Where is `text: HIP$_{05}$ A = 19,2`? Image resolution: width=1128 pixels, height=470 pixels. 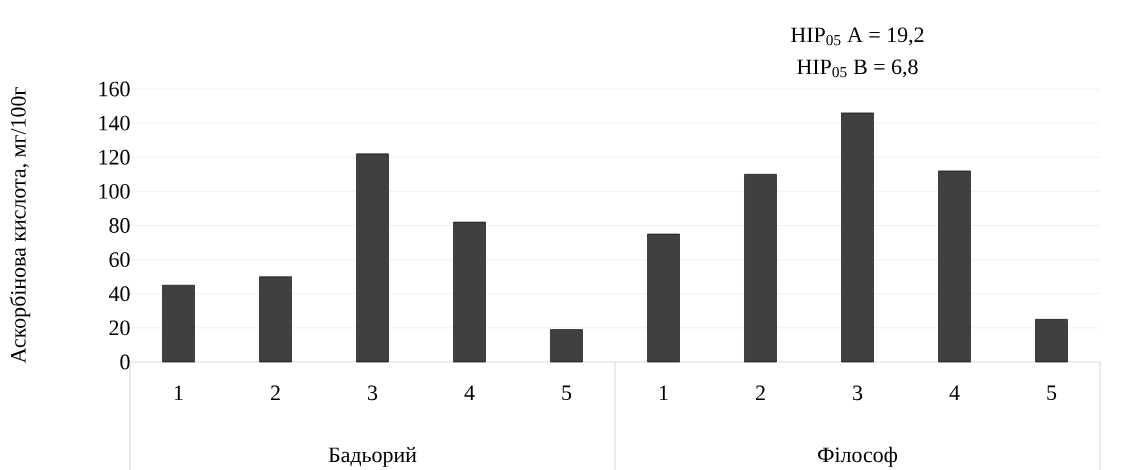 text: HIP$_{05}$ A = 19,2 is located at coordinates (857, 36).